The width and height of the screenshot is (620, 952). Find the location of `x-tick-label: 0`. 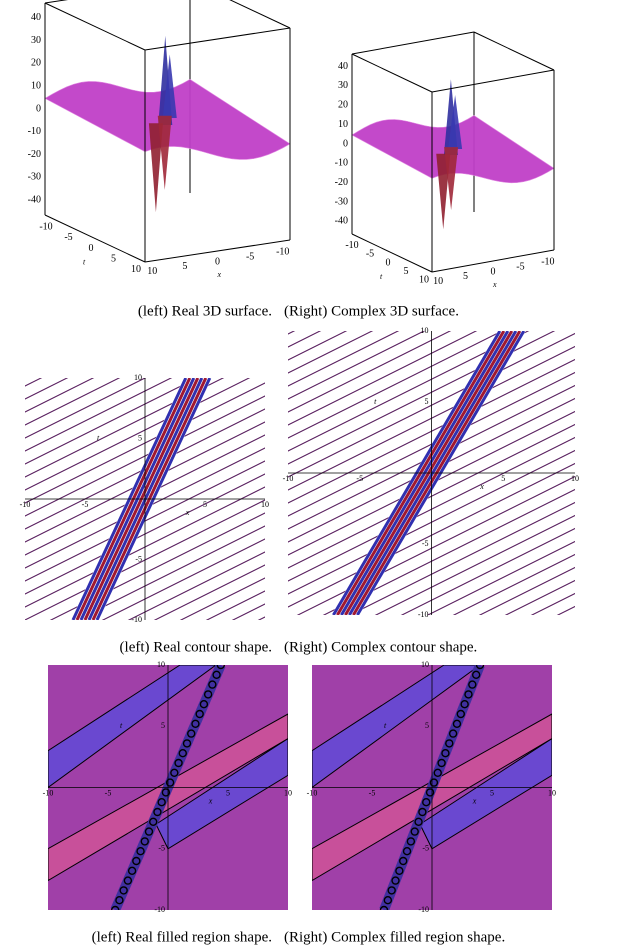

x-tick-label: 0 is located at coordinates (217, 261).